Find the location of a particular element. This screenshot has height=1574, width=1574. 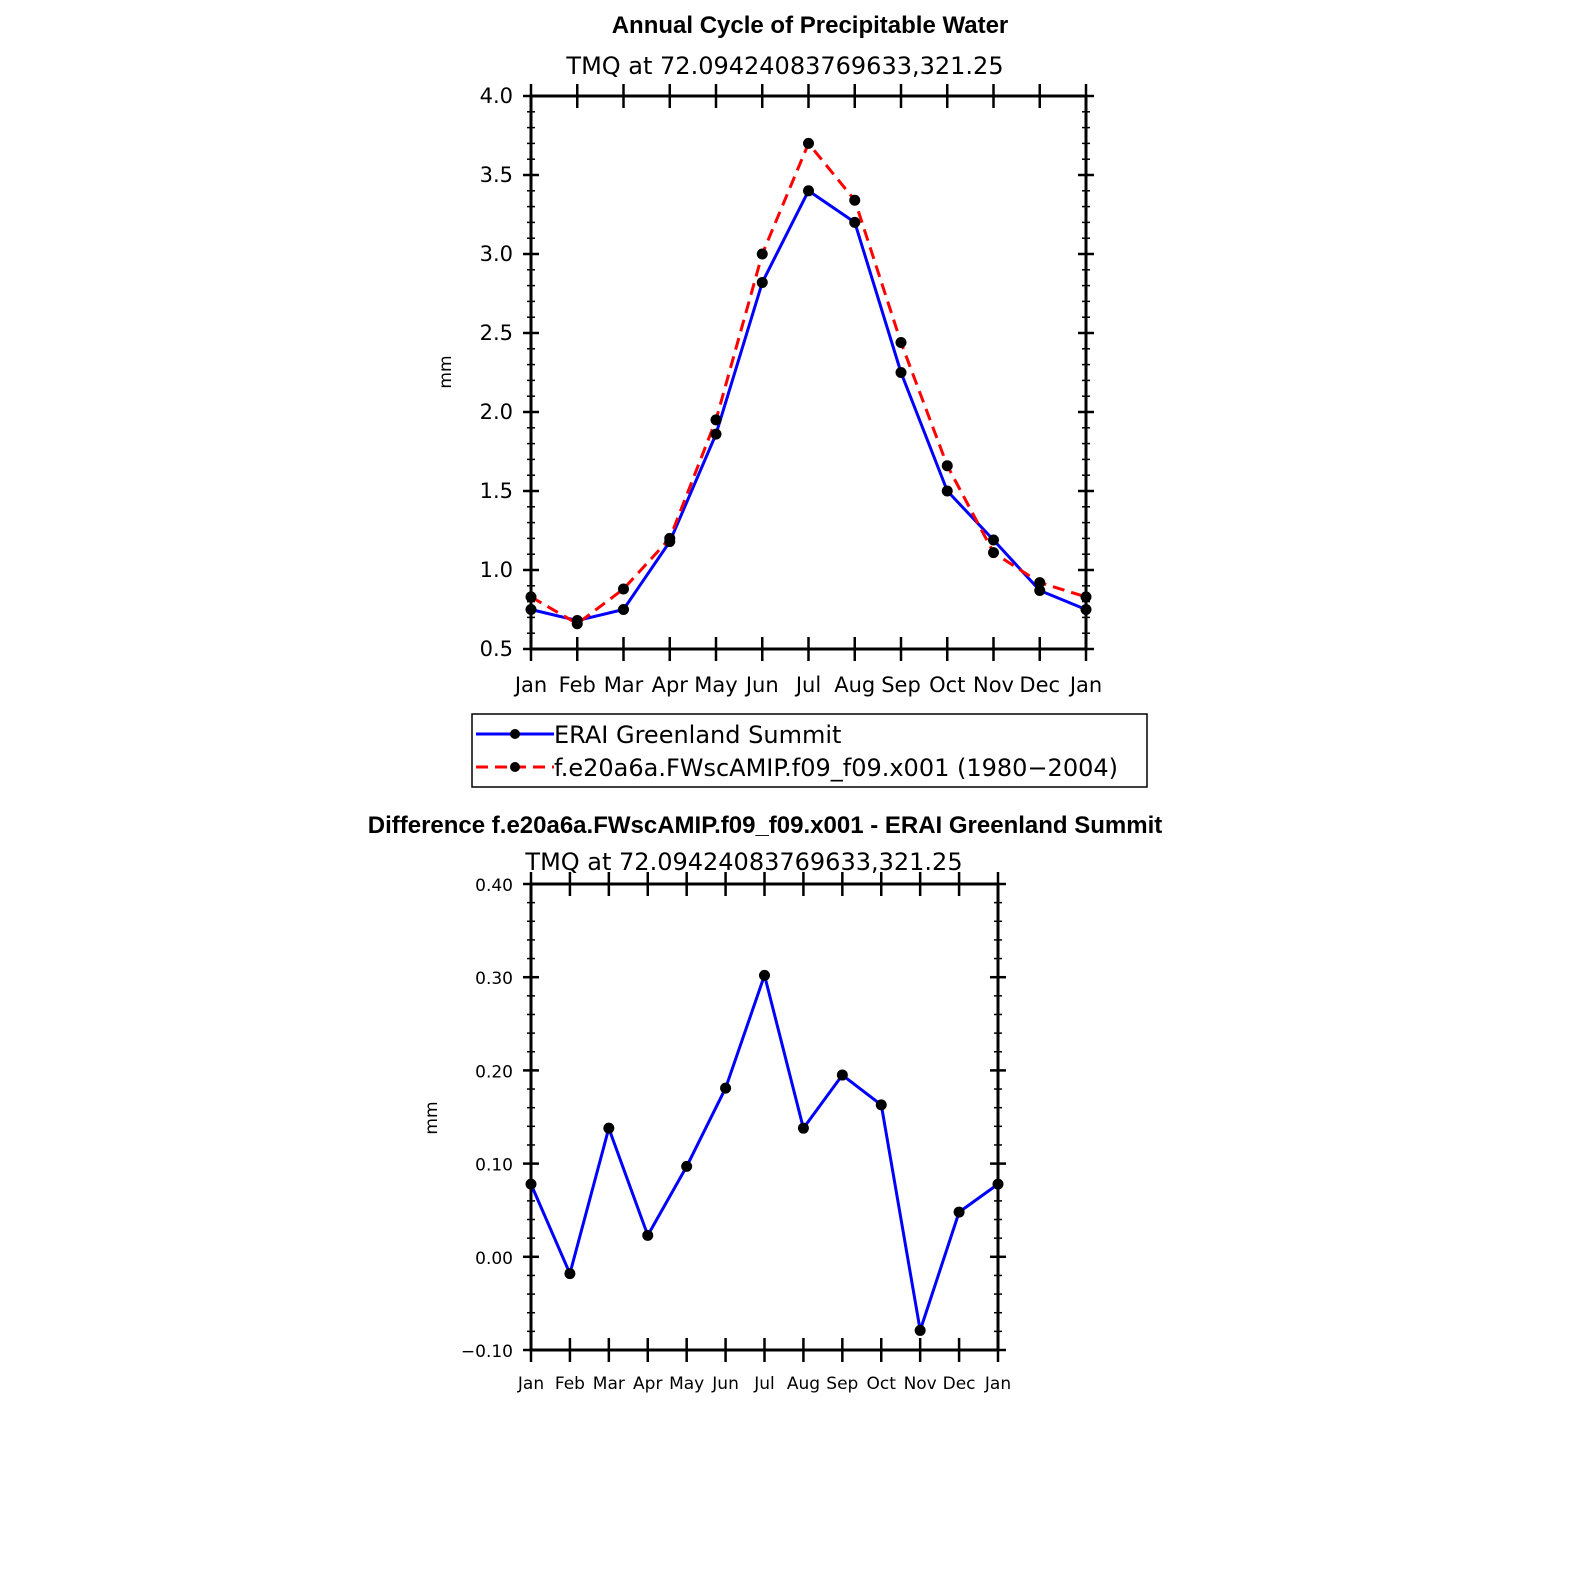

chart1-subtitle: TMQ at 72.09424083769633,321.25 is located at coordinates (784, 66).